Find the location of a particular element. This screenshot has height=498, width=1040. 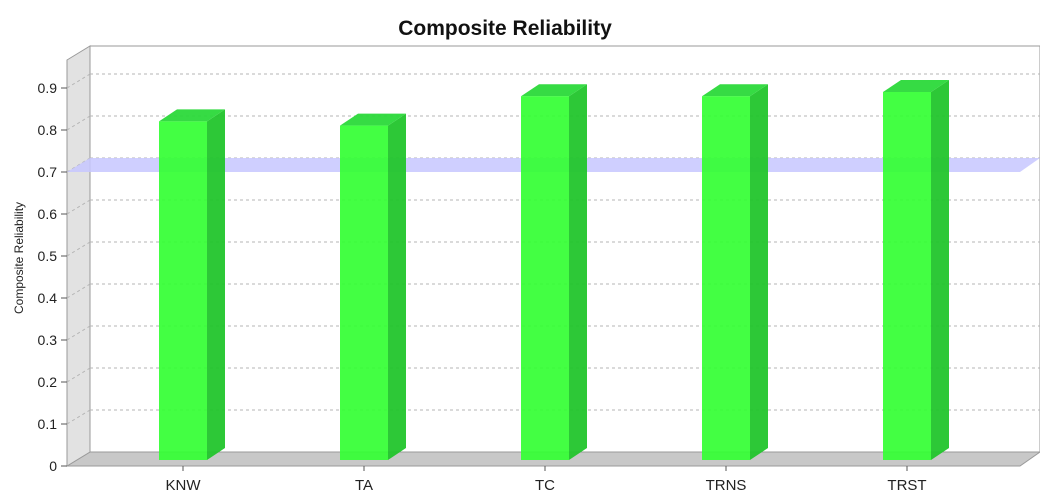

y-tick-label: 0.7 is located at coordinates (48, 172).